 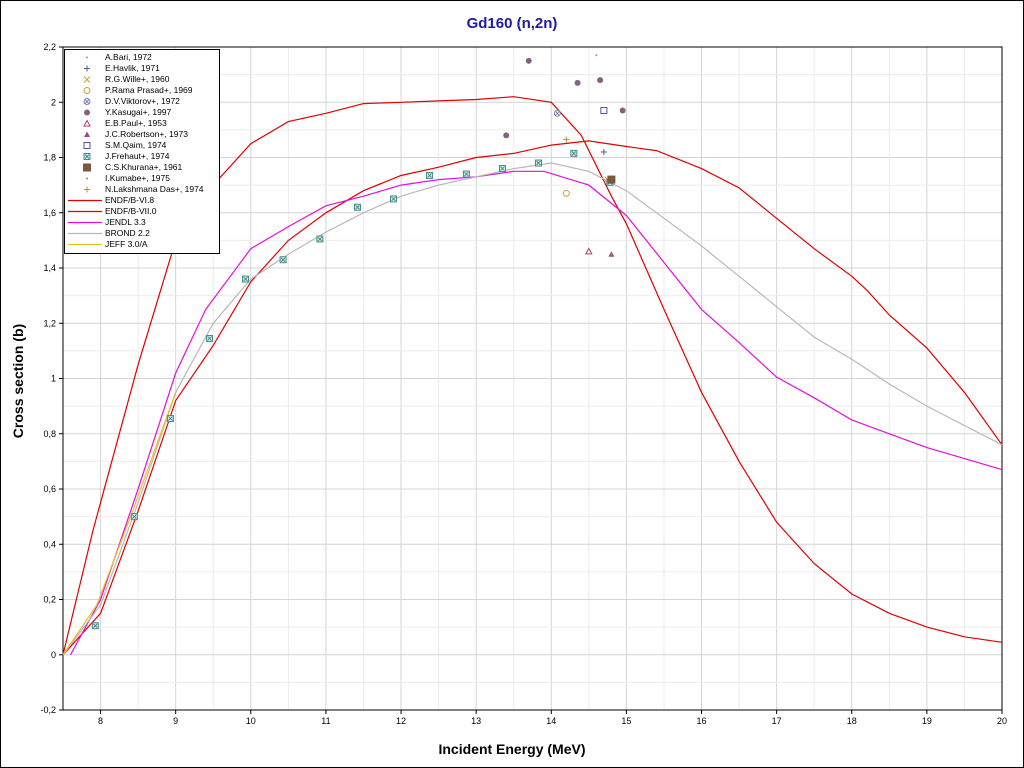 I want to click on data-point-c-s-khurana-1961, so click(x=611, y=179).